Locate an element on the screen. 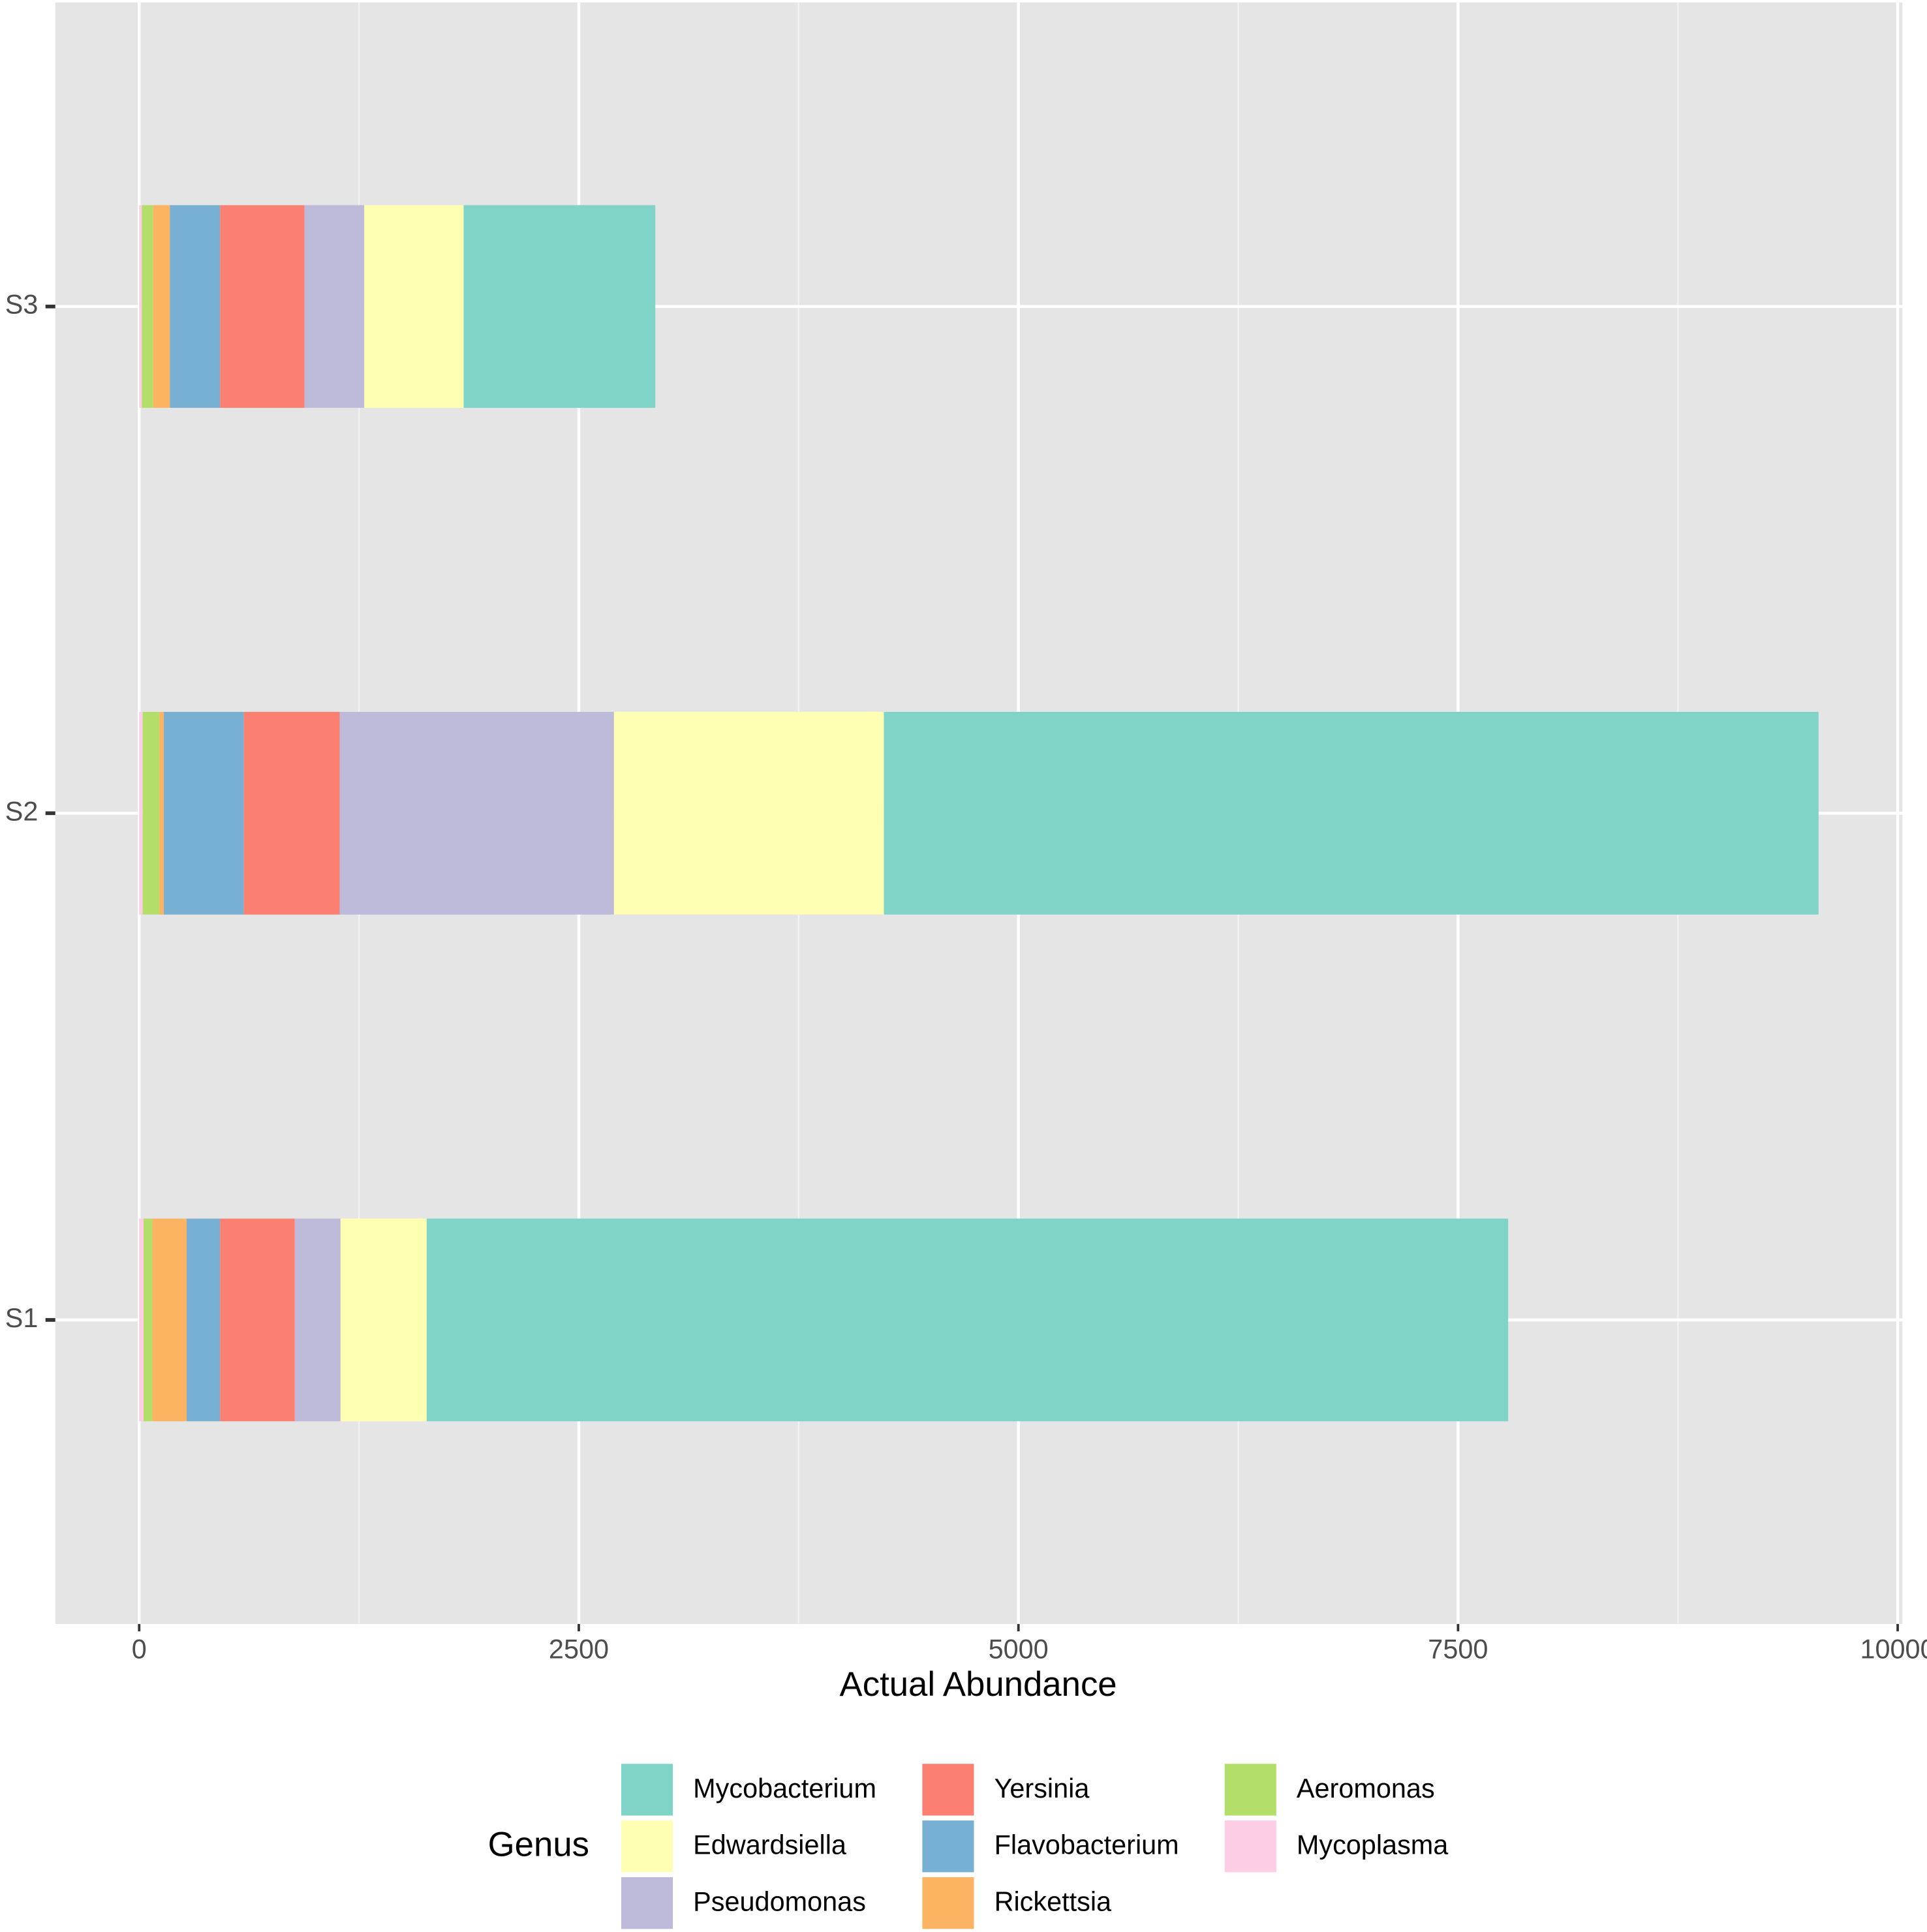 The height and width of the screenshot is (1932, 1927). y-tick-label: S1 is located at coordinates (22, 1317).